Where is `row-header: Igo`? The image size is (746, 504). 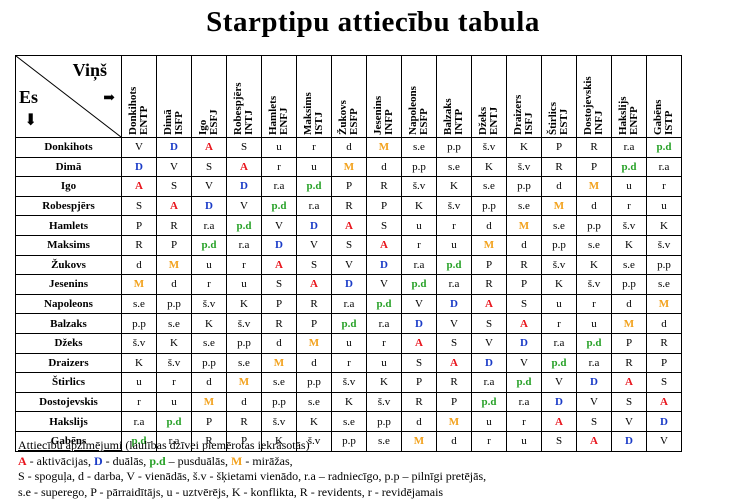 row-header: Igo is located at coordinates (68, 186).